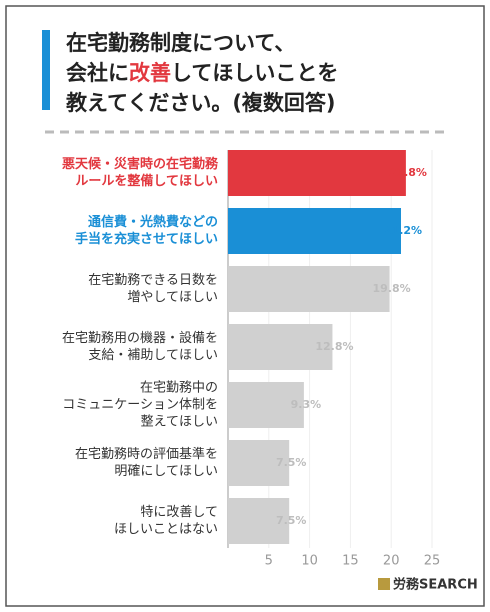 This screenshot has height=612, width=490. Describe the element at coordinates (254, 73) in the screenshot. I see `title-part: してほしいことを` at that location.